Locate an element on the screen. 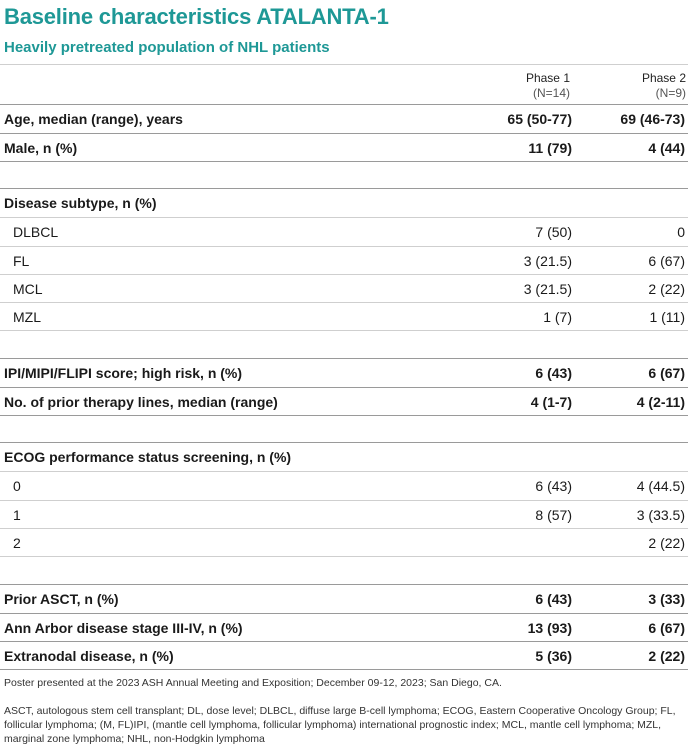 Image resolution: width=688 pixels, height=748 pixels. row-label: 2 is located at coordinates (17, 543).